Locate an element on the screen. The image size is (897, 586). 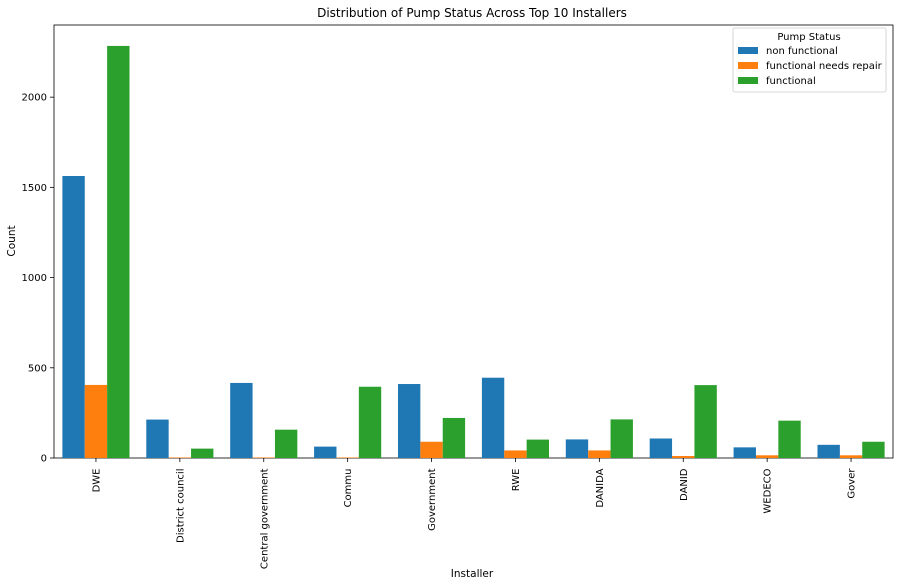
y-axis: 0 500 1000 1500 2000 is located at coordinates (38, 279).